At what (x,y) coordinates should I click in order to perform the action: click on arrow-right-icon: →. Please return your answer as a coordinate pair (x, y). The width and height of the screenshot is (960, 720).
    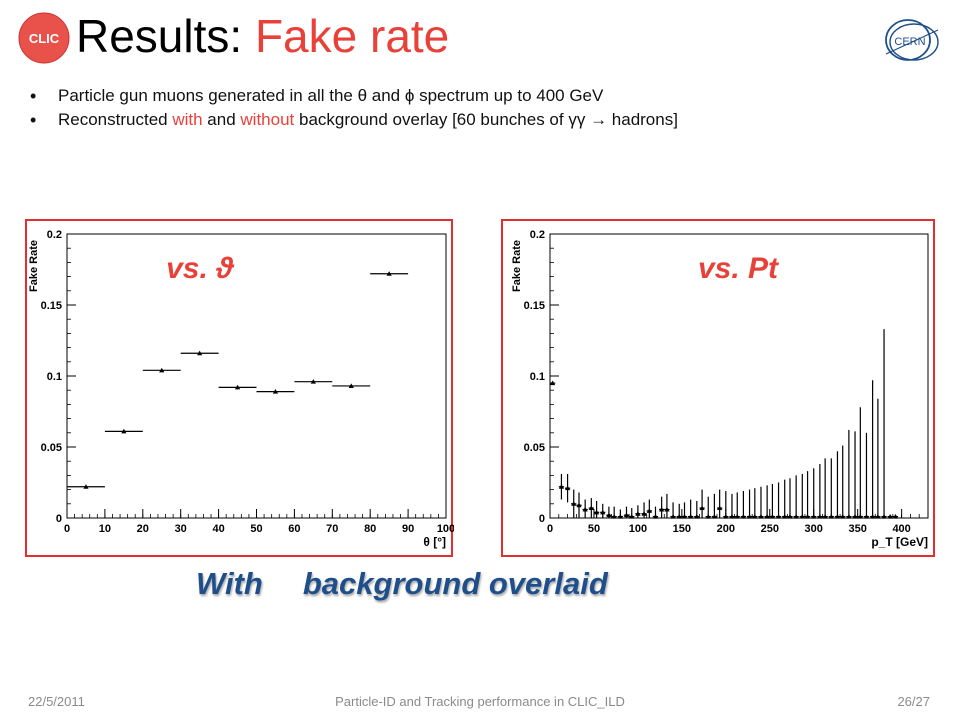
    Looking at the image, I should click on (599, 119).